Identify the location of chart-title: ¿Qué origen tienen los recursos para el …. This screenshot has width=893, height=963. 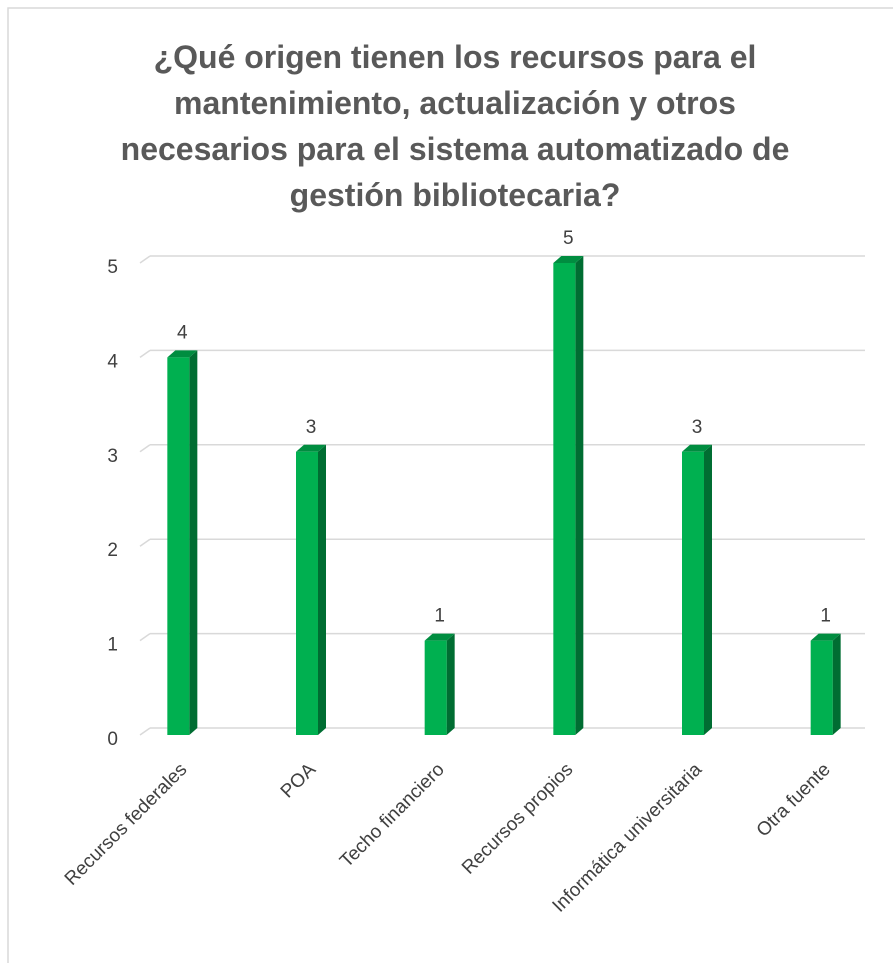
(455, 126).